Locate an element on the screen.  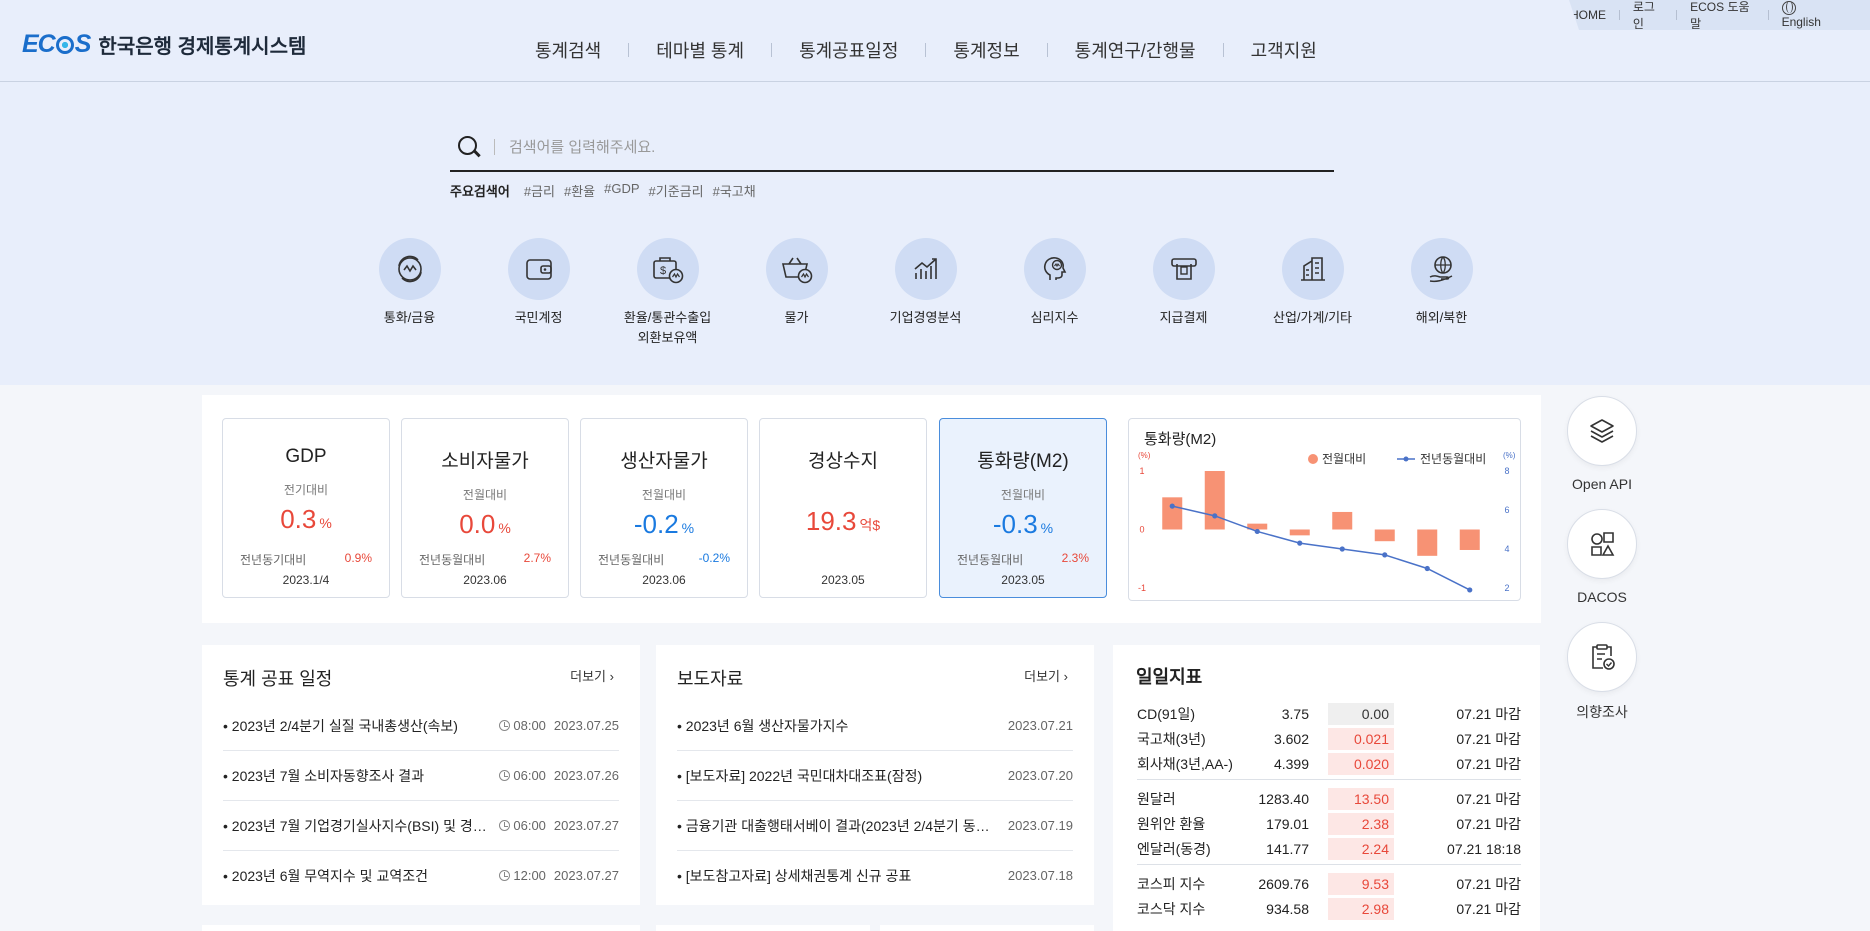
category-business-analysis: 기업경영분석 is located at coordinates (925, 293).